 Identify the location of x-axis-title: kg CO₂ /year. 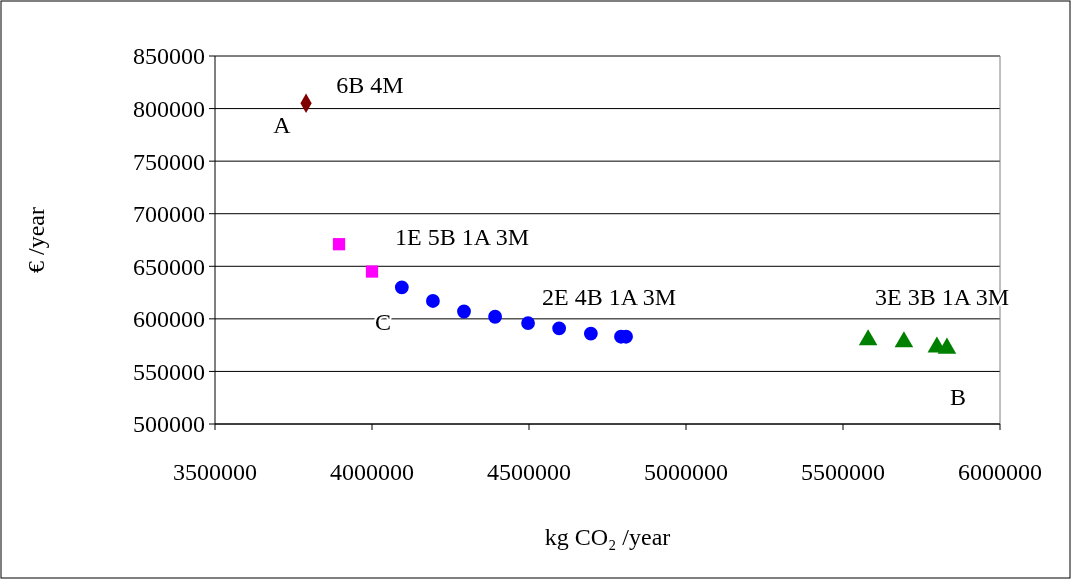
(607, 537).